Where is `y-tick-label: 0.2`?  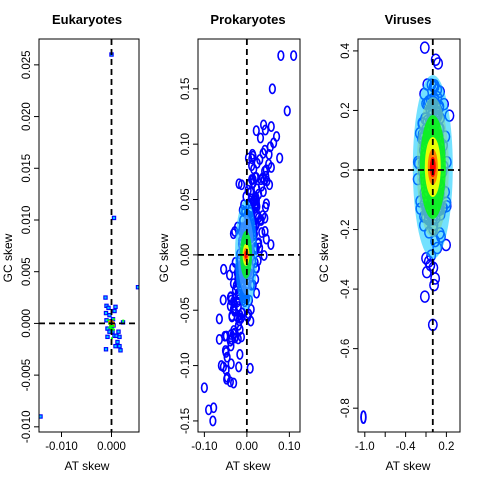 y-tick-label: 0.2 is located at coordinates (346, 110).